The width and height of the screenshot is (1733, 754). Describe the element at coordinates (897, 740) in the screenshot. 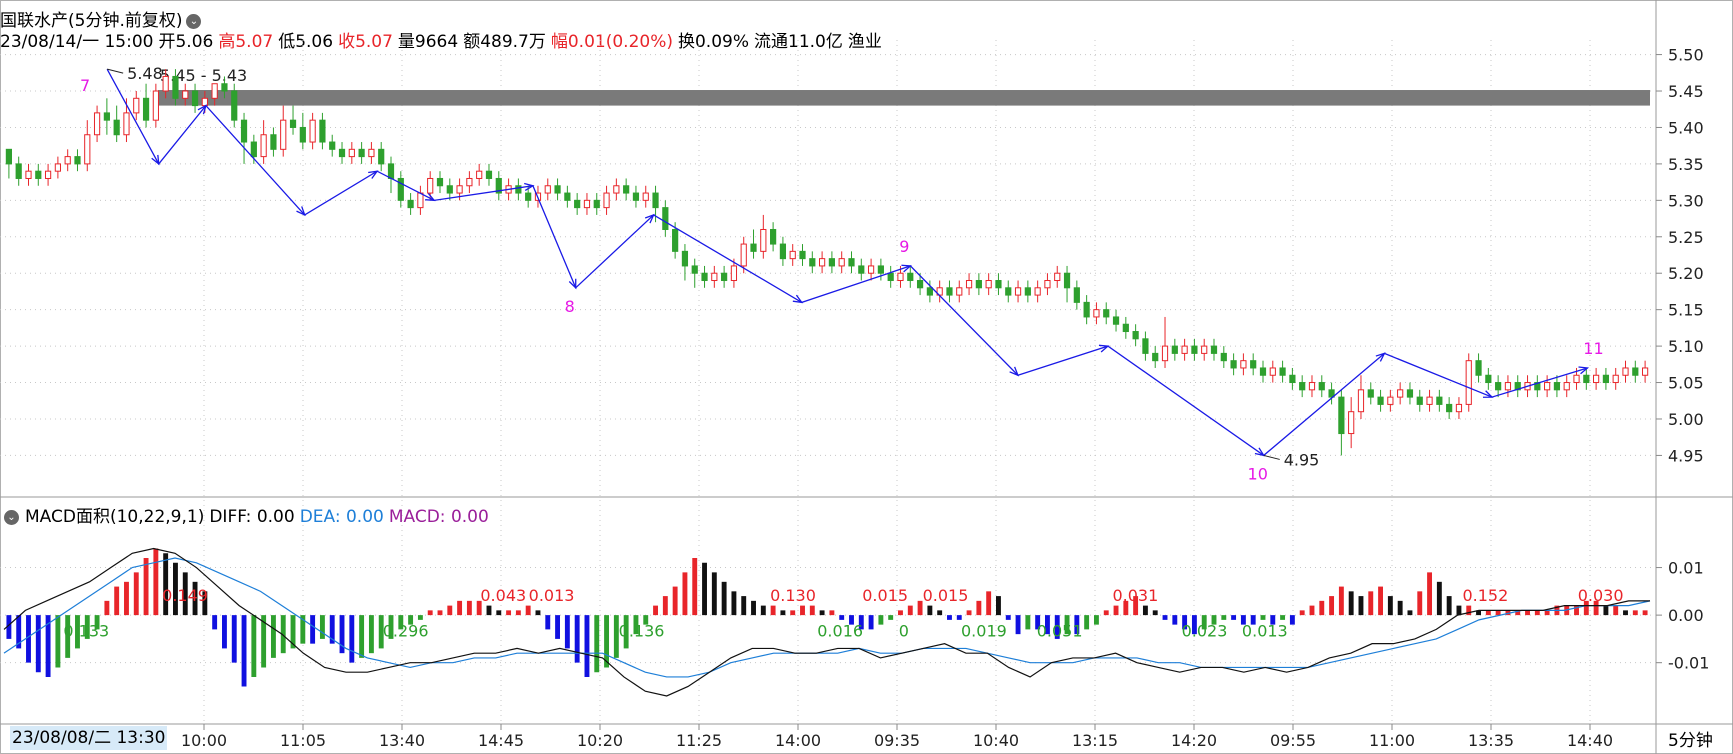

I see `time-tick-label: 09:35` at that location.